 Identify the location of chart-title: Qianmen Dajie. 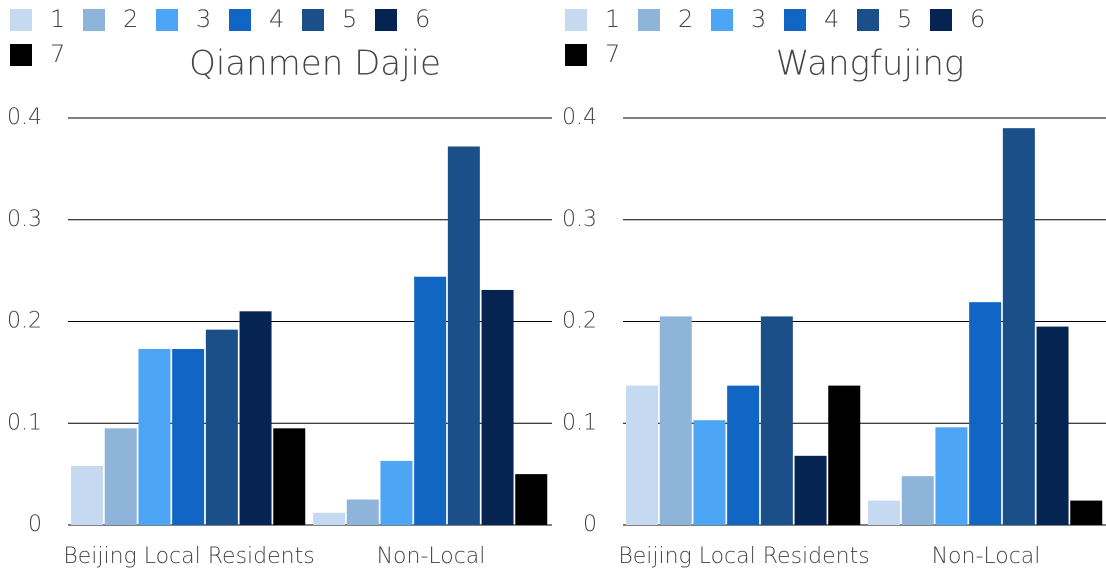
(315, 64).